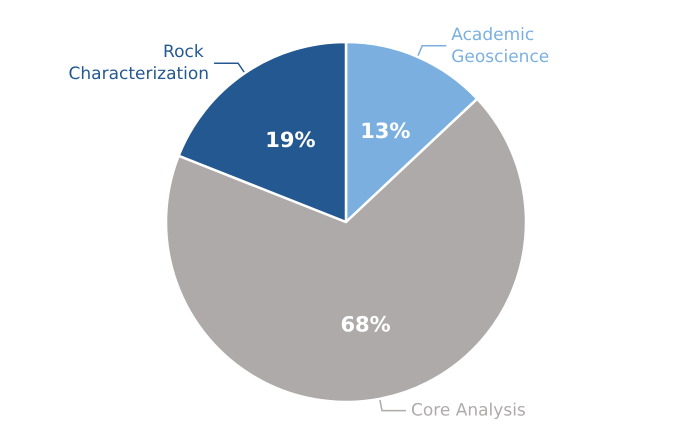 The height and width of the screenshot is (448, 681). Describe the element at coordinates (385, 131) in the screenshot. I see `data-label: 13%` at that location.